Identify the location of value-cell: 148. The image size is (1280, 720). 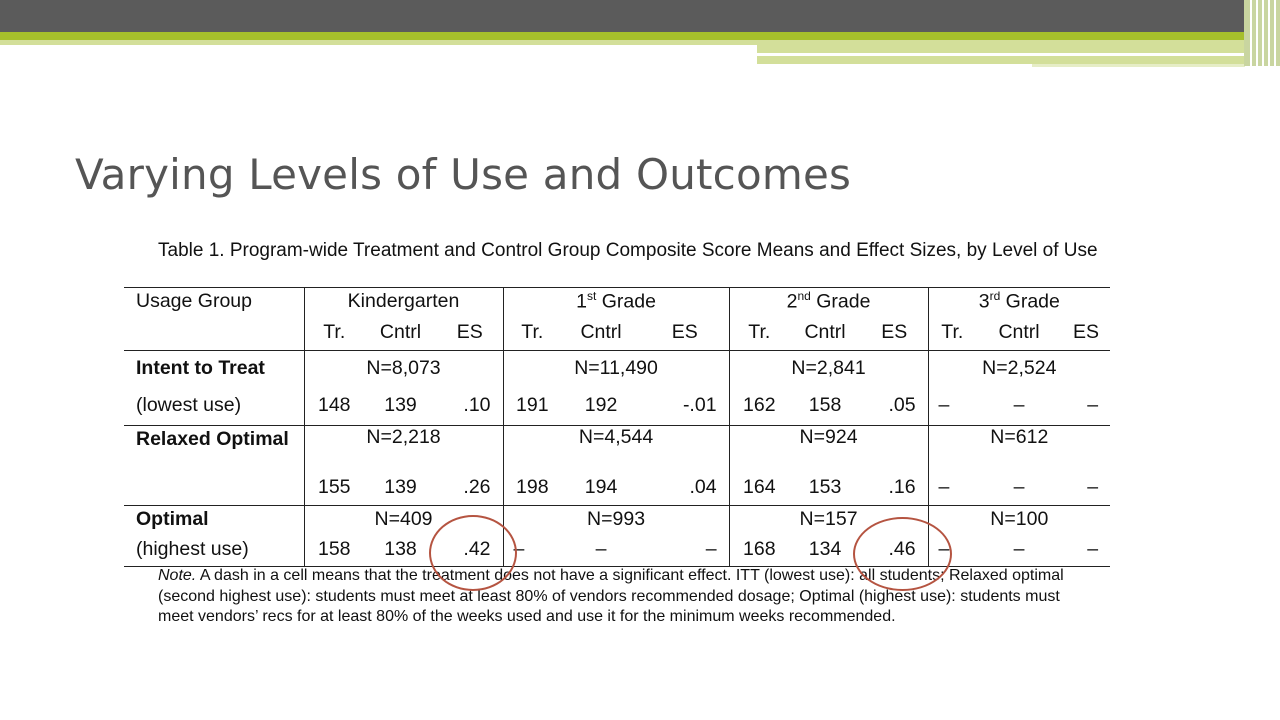
(334, 405).